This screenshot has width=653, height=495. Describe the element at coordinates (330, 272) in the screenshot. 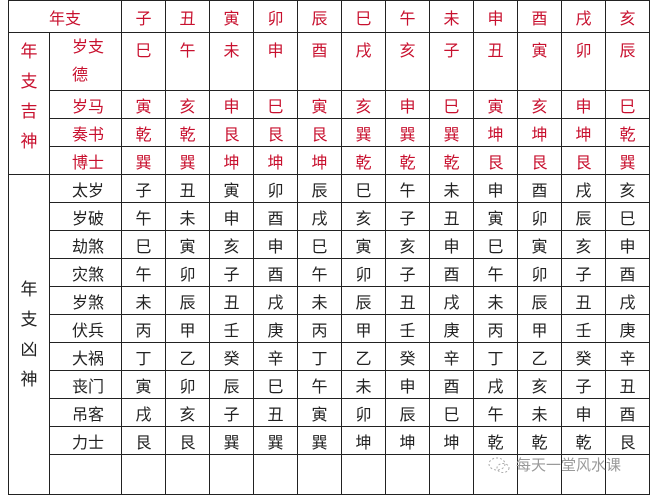

I see `table-row: 灾煞午卯子酉午卯子酉午卯子酉` at that location.